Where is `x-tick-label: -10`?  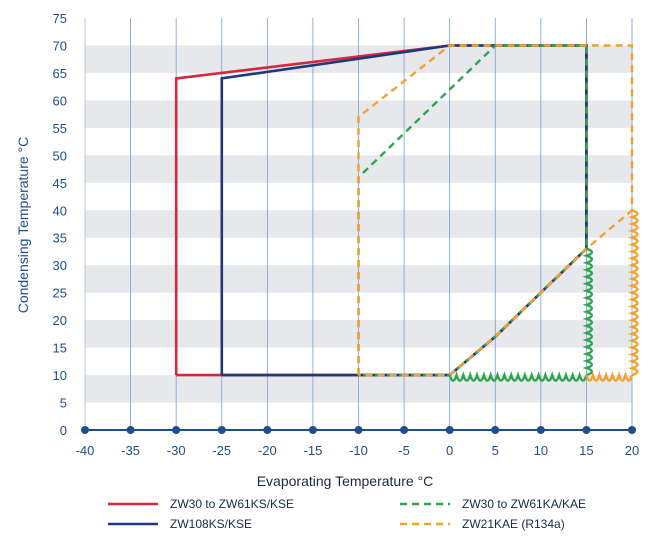 x-tick-label: -10 is located at coordinates (358, 450).